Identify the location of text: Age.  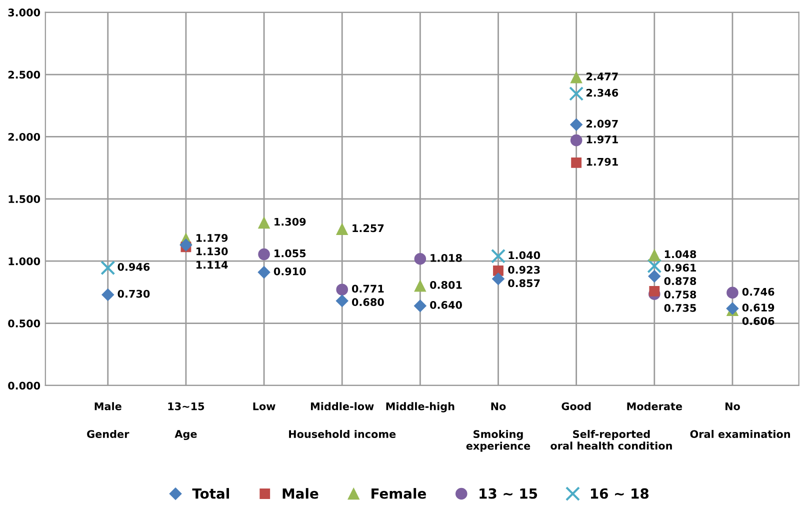
(185, 435).